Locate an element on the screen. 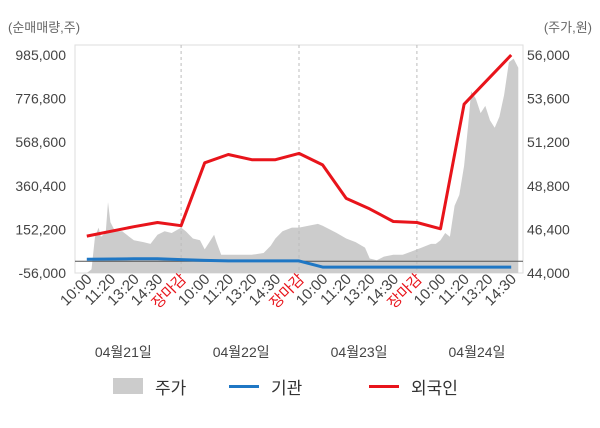  y-left-tick: 985,000 is located at coordinates (40, 55).